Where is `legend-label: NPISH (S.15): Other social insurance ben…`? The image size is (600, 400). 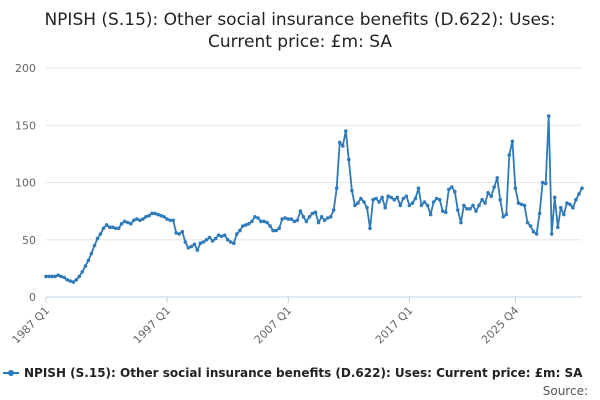
legend-label: NPISH (S.15): Other social insurance ben… is located at coordinates (303, 373).